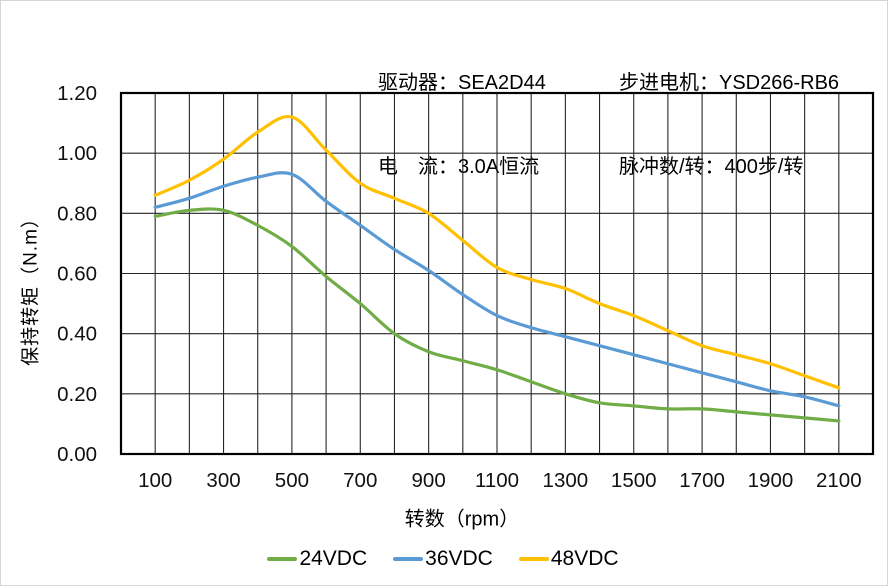 The image size is (888, 586). What do you see at coordinates (533, 559) in the screenshot?
I see `legend-swatch-48VDC` at bounding box center [533, 559].